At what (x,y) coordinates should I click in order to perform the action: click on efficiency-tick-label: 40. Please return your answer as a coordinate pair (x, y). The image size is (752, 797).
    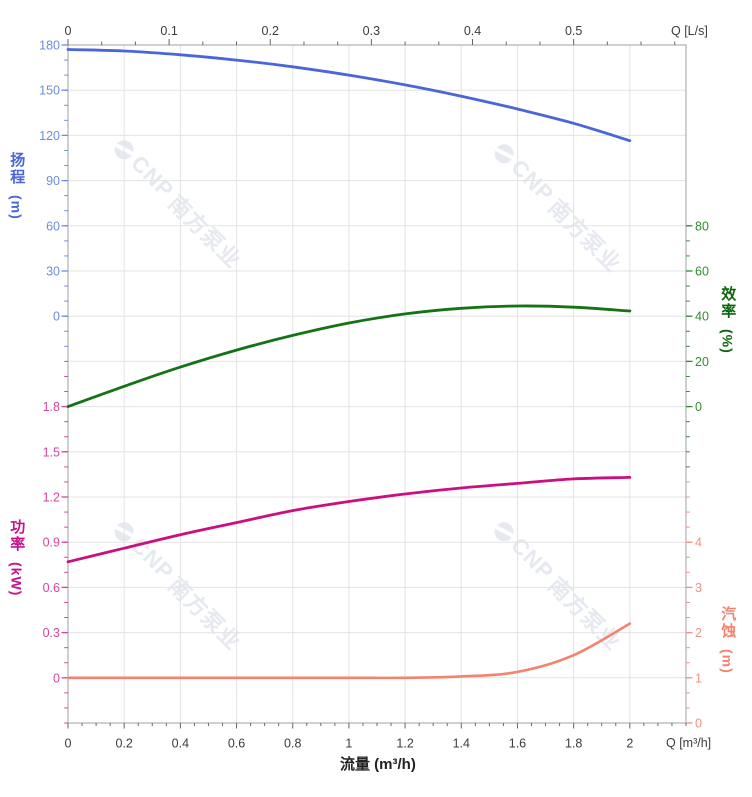
    Looking at the image, I should click on (702, 317).